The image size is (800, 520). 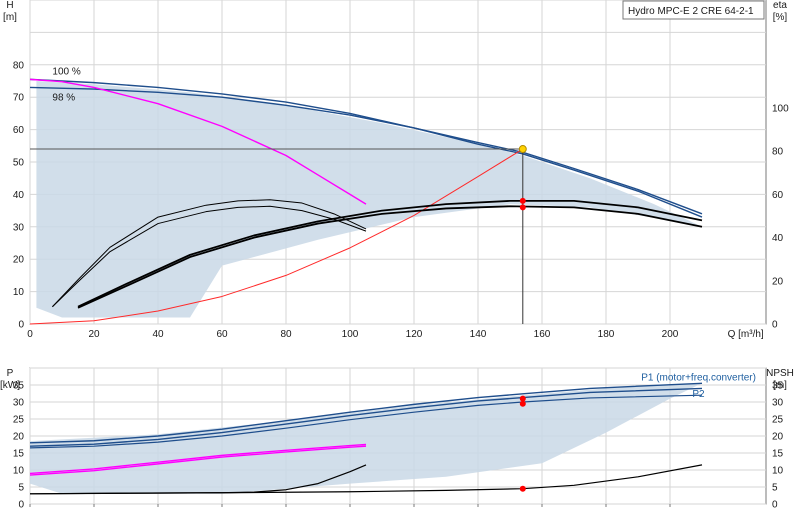 What do you see at coordinates (778, 403) in the screenshot?
I see `y-right-tick-label: 30` at bounding box center [778, 403].